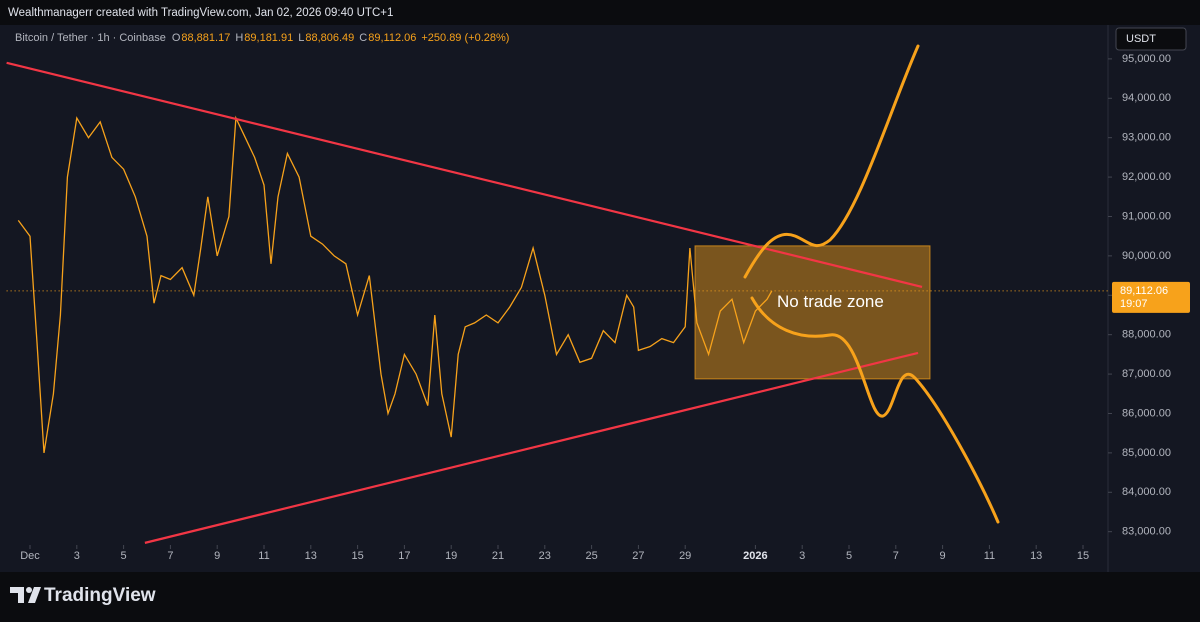  I want to click on y-tick-label: 93,000.00, so click(1146, 138).